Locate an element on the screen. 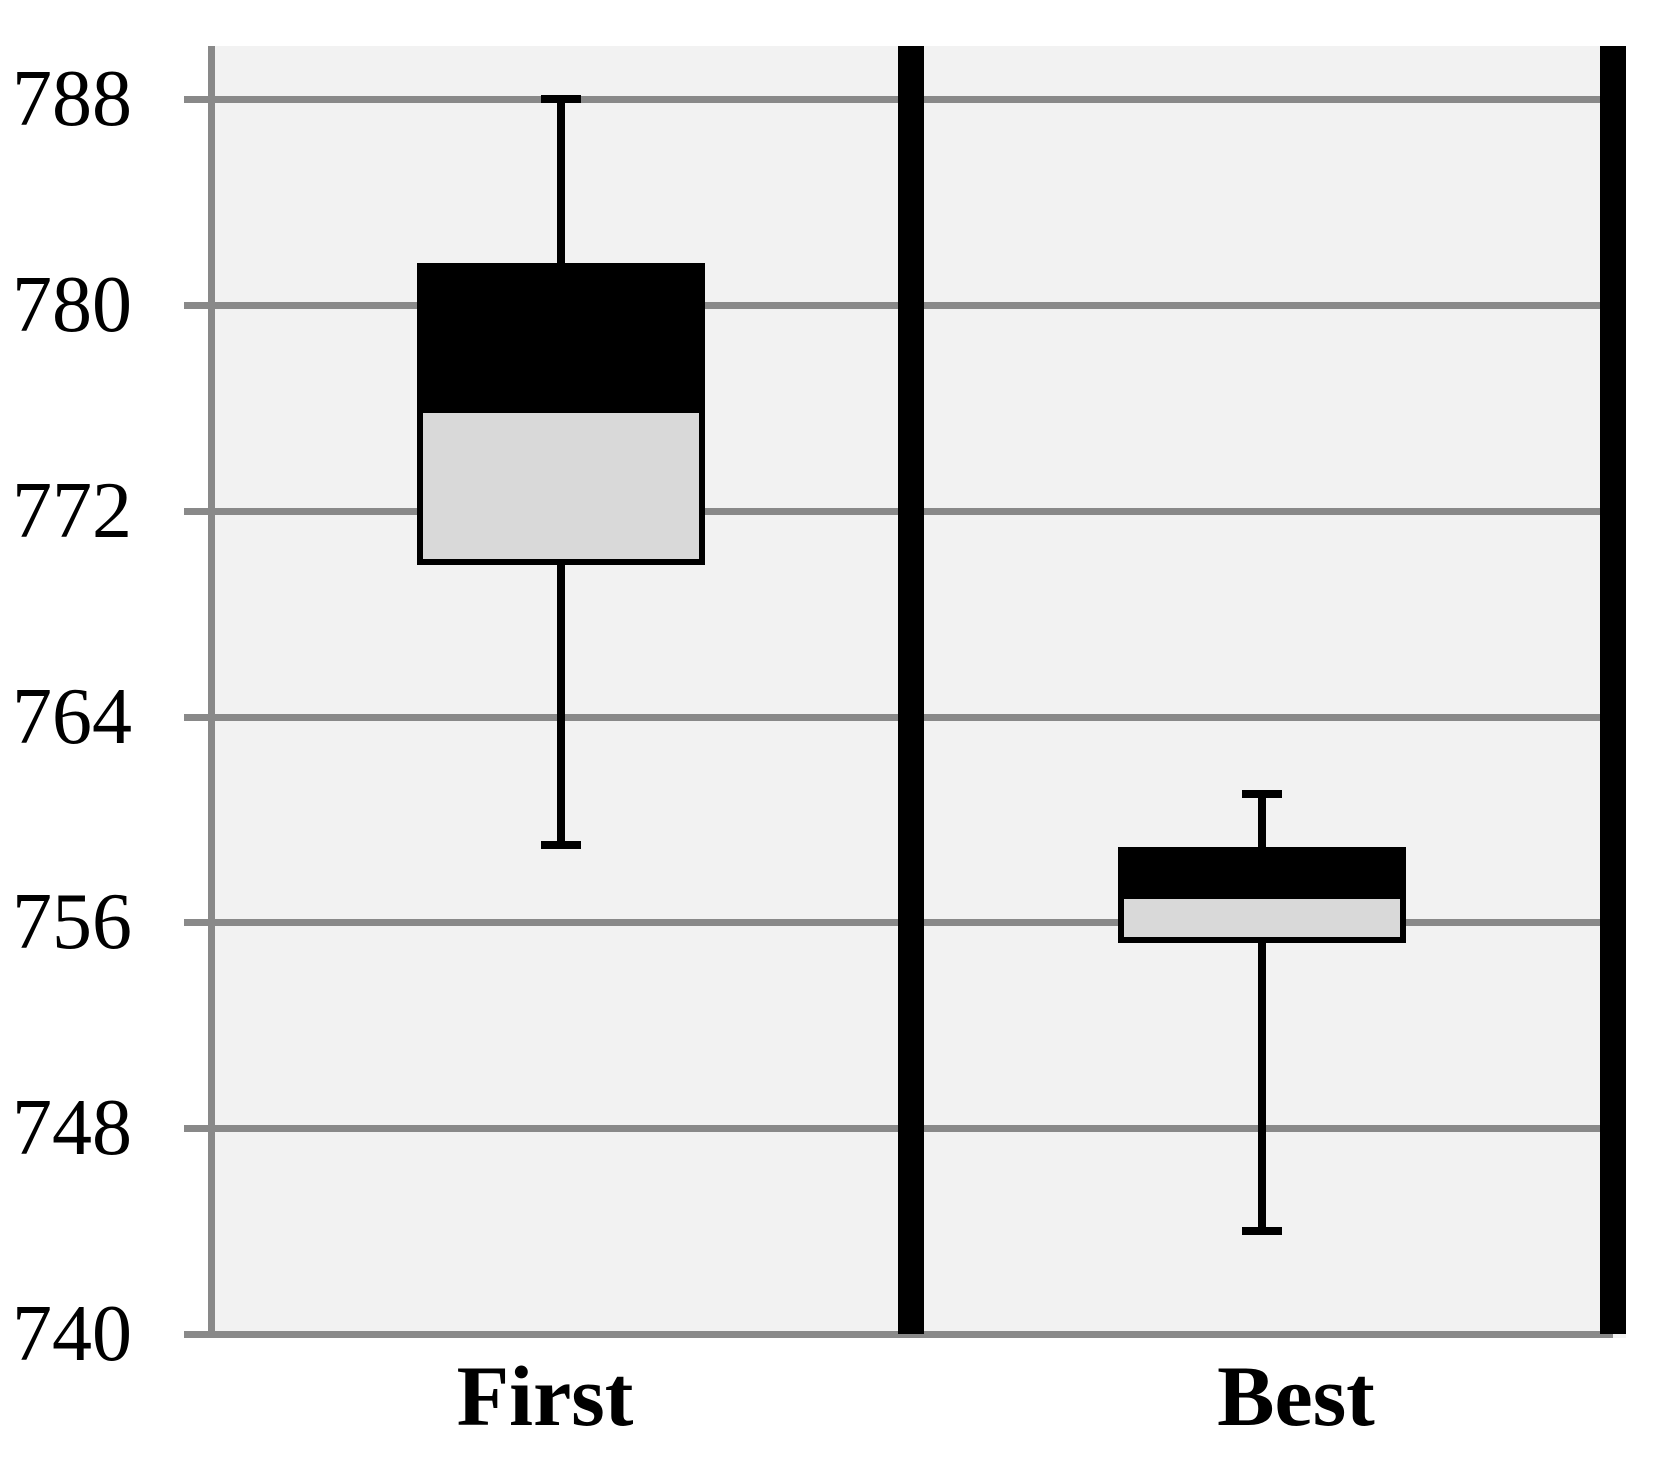  right-wall is located at coordinates (1613, 690).